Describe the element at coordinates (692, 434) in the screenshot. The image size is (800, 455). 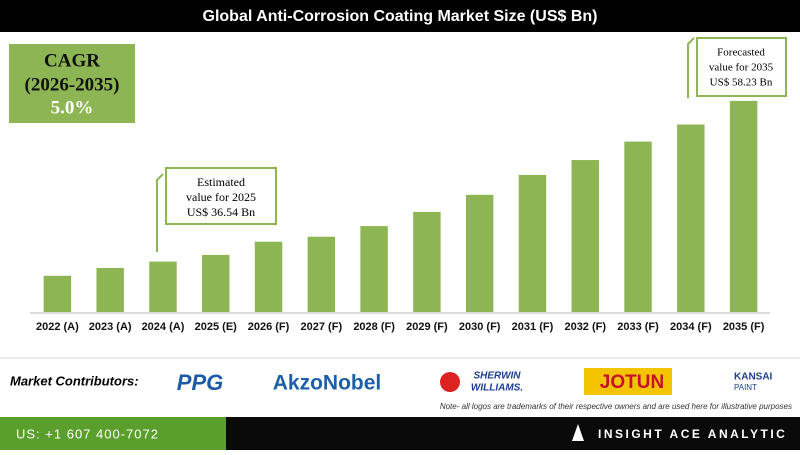
I see `brand: INSIGHT ACE ANALYTIC` at that location.